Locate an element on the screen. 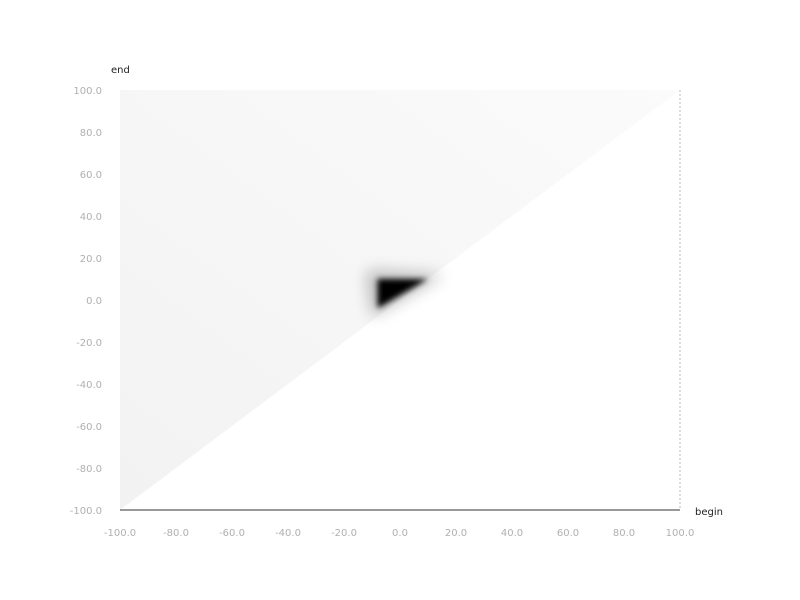 The image size is (800, 600). y-tick-label: 60.0 is located at coordinates (91, 175).